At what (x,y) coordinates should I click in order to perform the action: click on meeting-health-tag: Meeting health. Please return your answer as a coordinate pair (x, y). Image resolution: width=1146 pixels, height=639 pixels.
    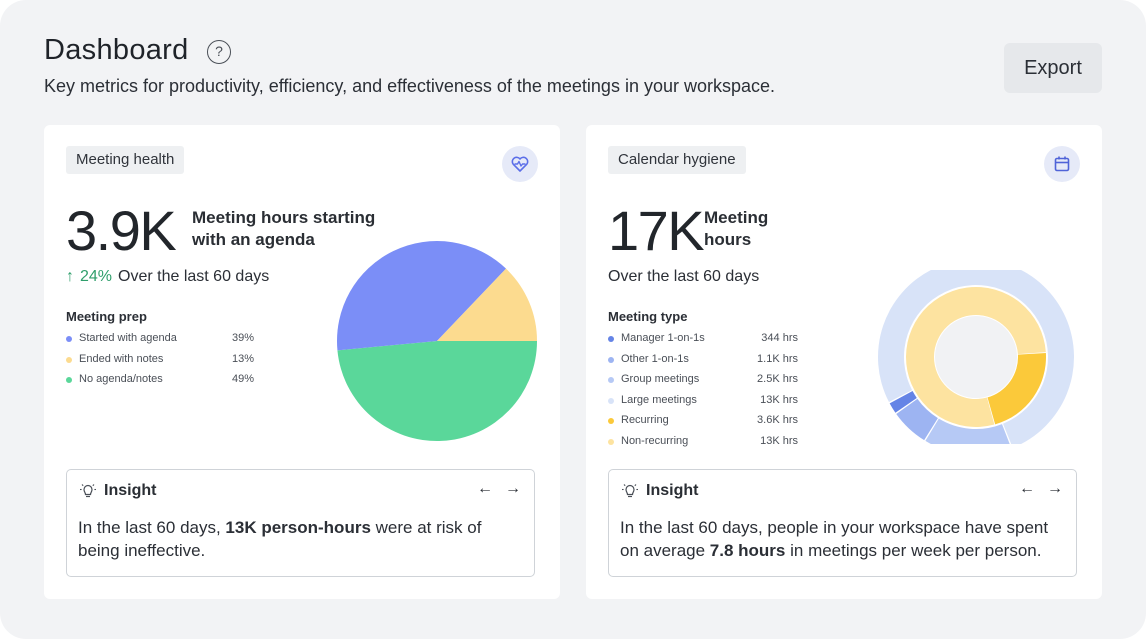
    Looking at the image, I should click on (125, 160).